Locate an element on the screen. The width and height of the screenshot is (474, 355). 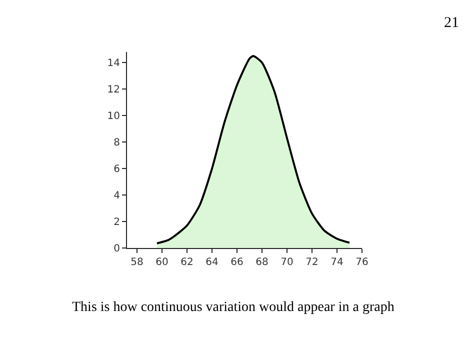
y-tick-label: 2 is located at coordinates (117, 222).